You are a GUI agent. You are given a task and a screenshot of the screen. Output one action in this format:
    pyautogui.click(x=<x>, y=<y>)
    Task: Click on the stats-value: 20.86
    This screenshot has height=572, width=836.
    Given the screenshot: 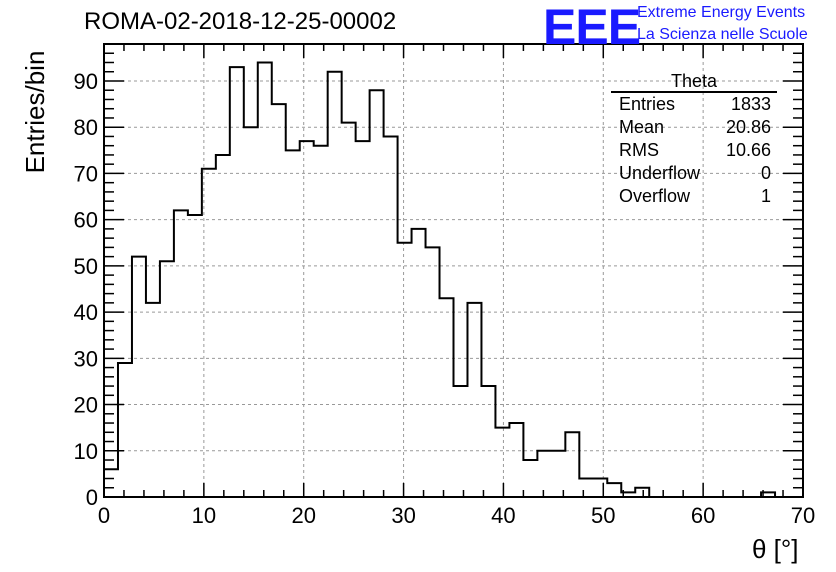 What is the action you would take?
    pyautogui.click(x=748, y=127)
    